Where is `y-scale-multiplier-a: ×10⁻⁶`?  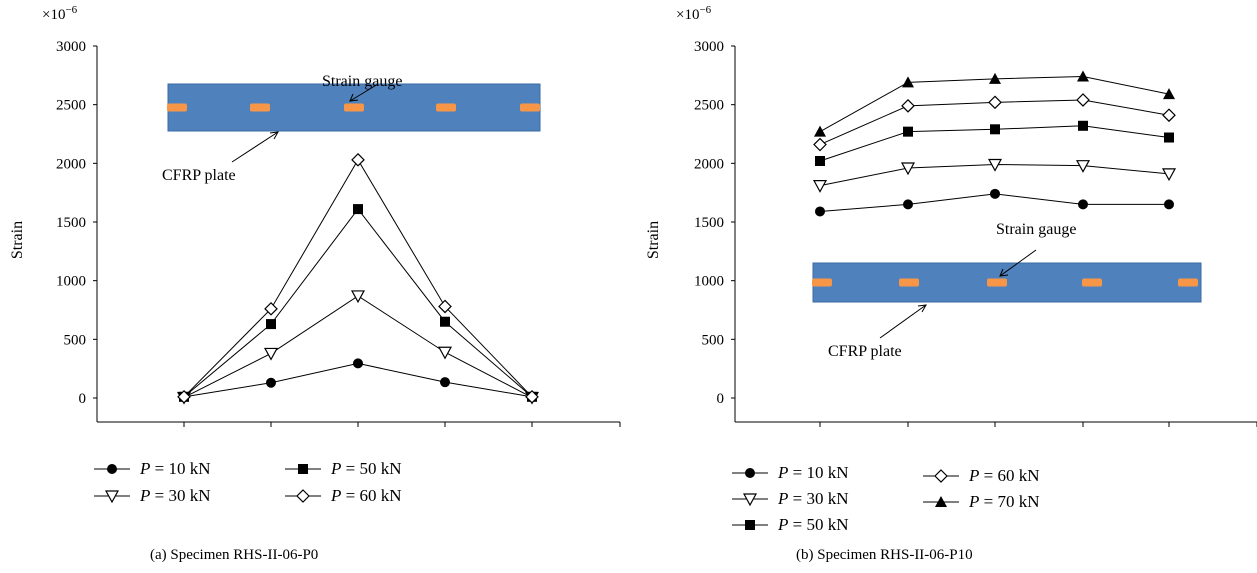
y-scale-multiplier-a: ×10⁻⁶ is located at coordinates (59, 14).